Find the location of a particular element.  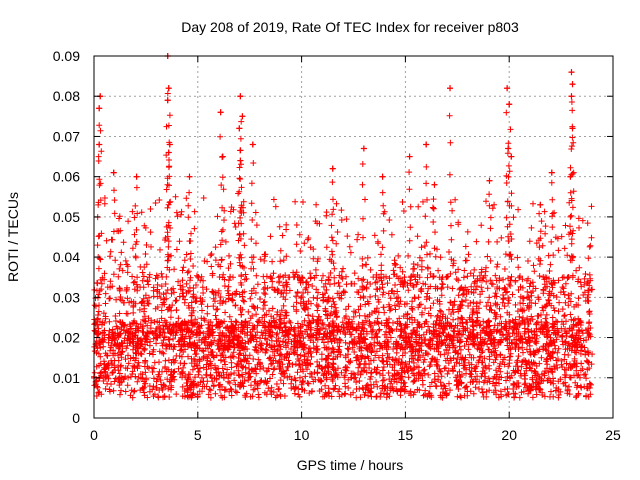

x-tick-label: 0 is located at coordinates (94, 435).